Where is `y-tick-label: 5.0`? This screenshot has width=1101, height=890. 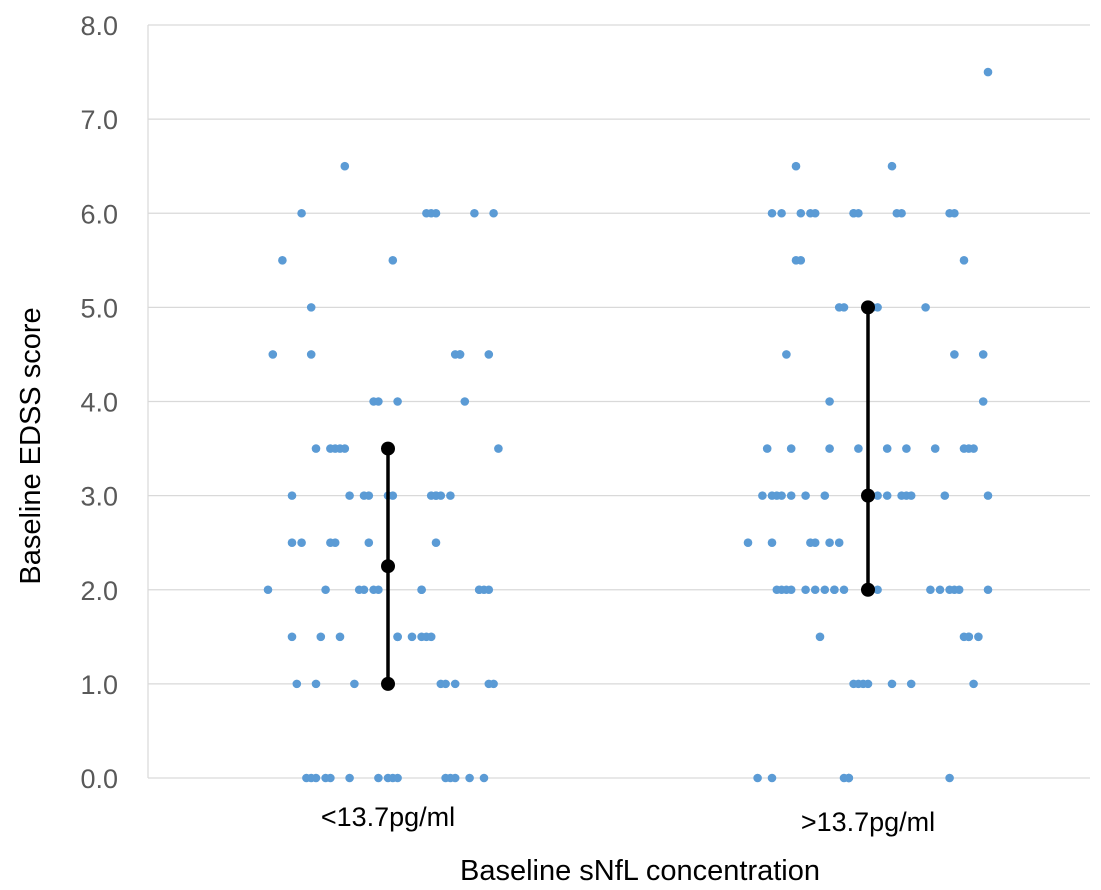 y-tick-label: 5.0 is located at coordinates (99, 308).